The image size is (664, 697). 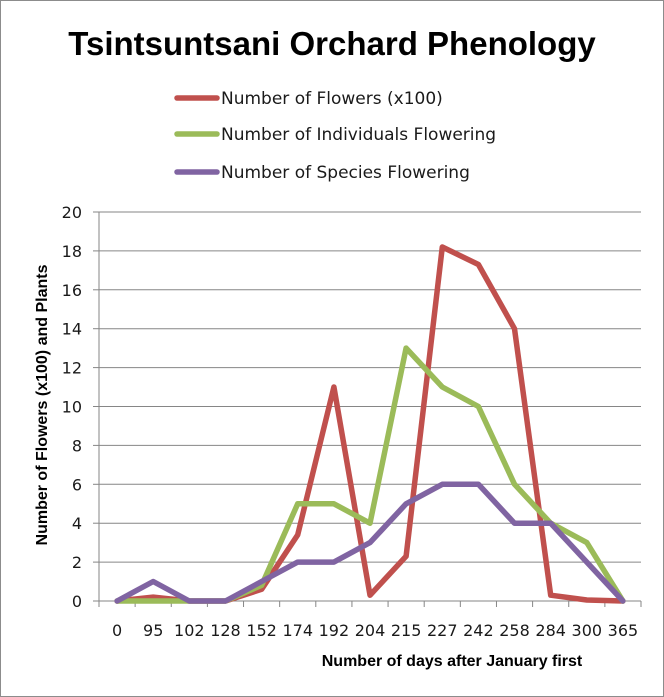 What do you see at coordinates (72, 212) in the screenshot?
I see `y-tick-label: 20` at bounding box center [72, 212].